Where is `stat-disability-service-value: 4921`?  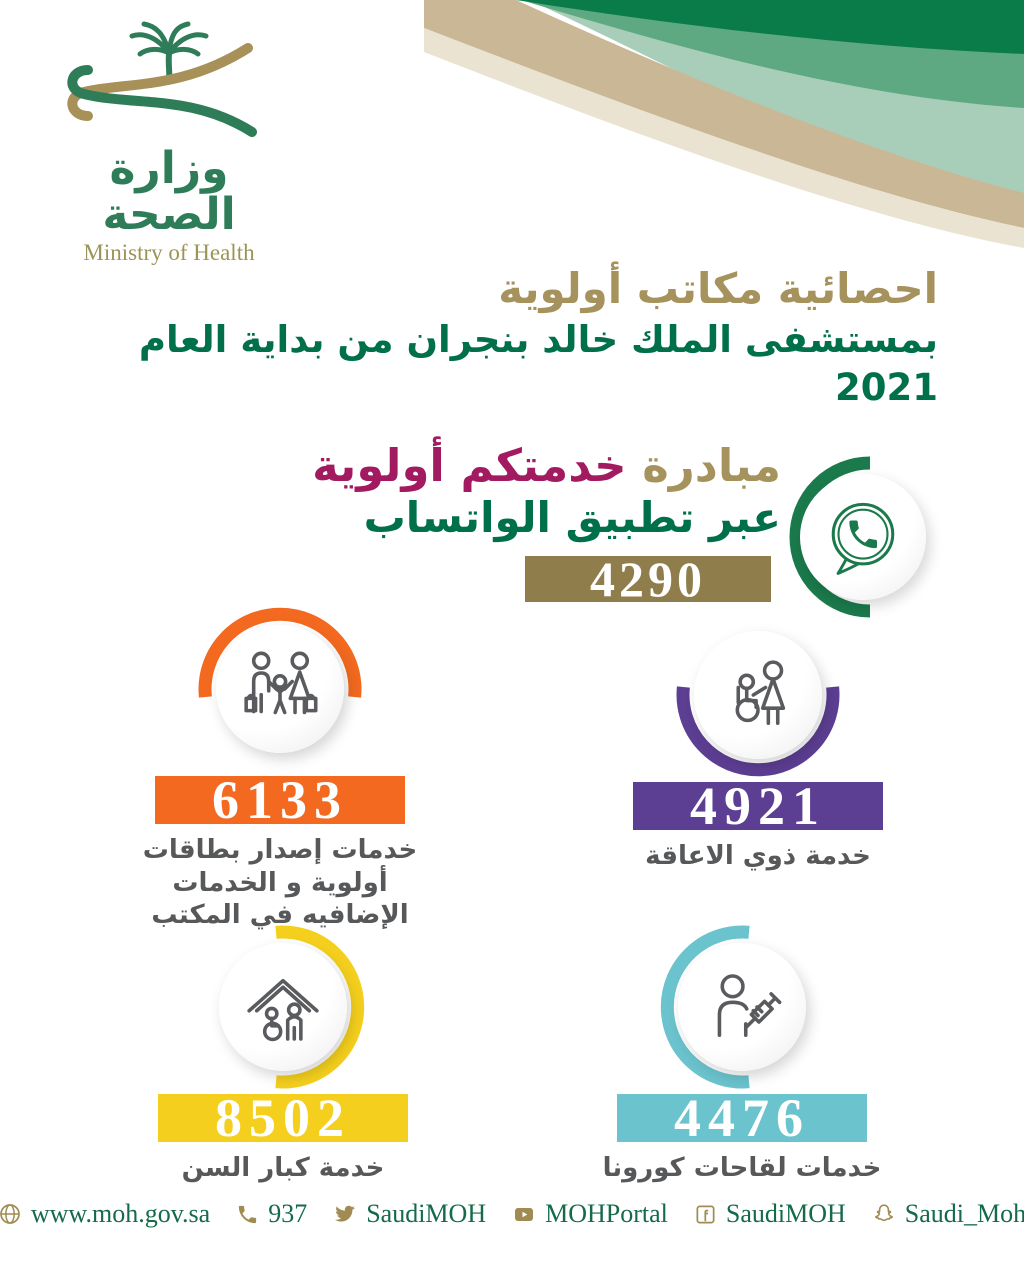 stat-disability-service-value: 4921 is located at coordinates (758, 806).